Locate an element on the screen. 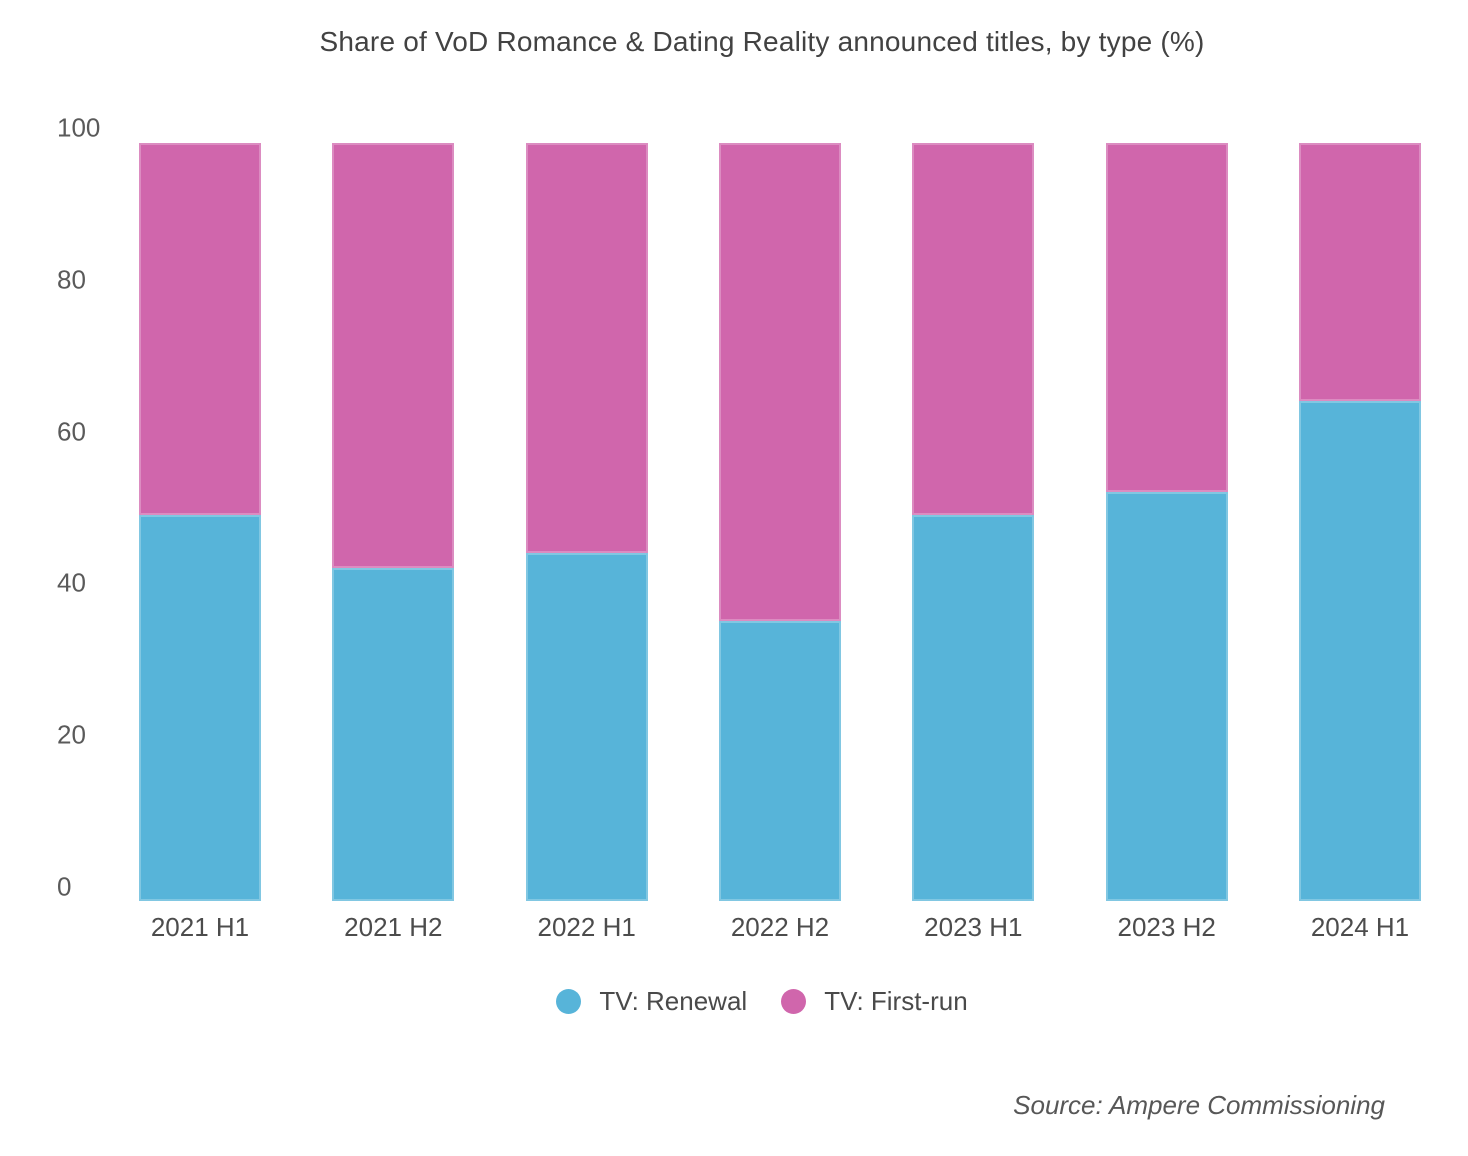 This screenshot has width=1468, height=1156. bar-segment-tv-first-run-2022-h2 is located at coordinates (779, 382).